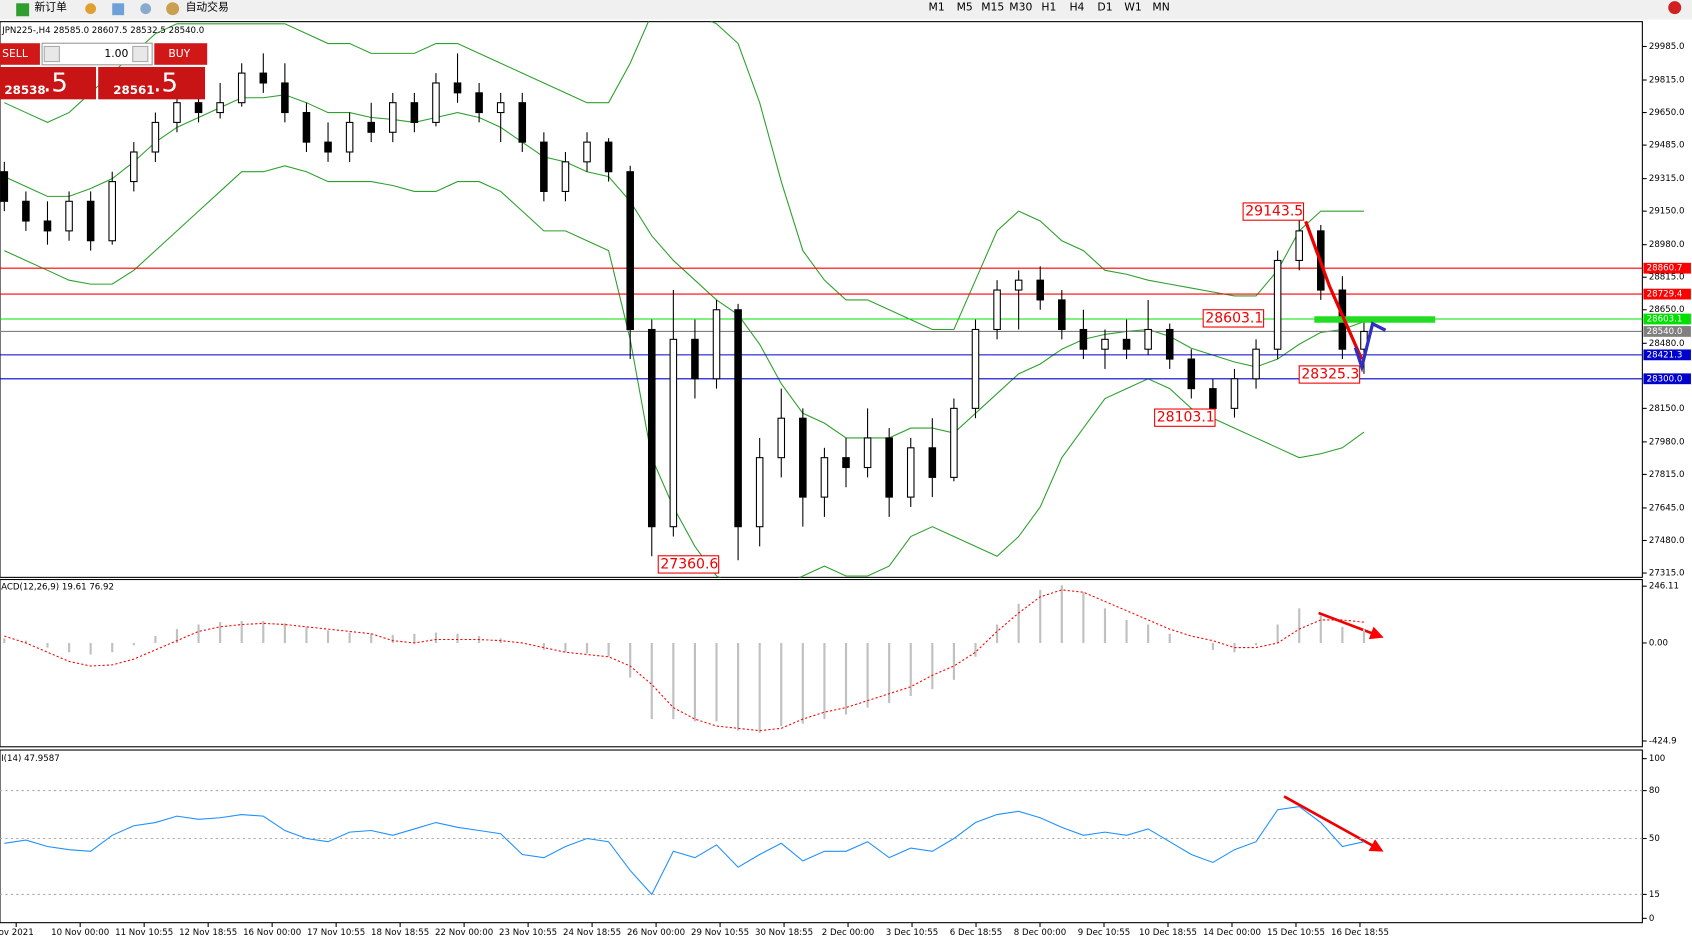 The width and height of the screenshot is (1692, 940). Describe the element at coordinates (1160, 7) in the screenshot. I see `timeframe-button: MN` at that location.